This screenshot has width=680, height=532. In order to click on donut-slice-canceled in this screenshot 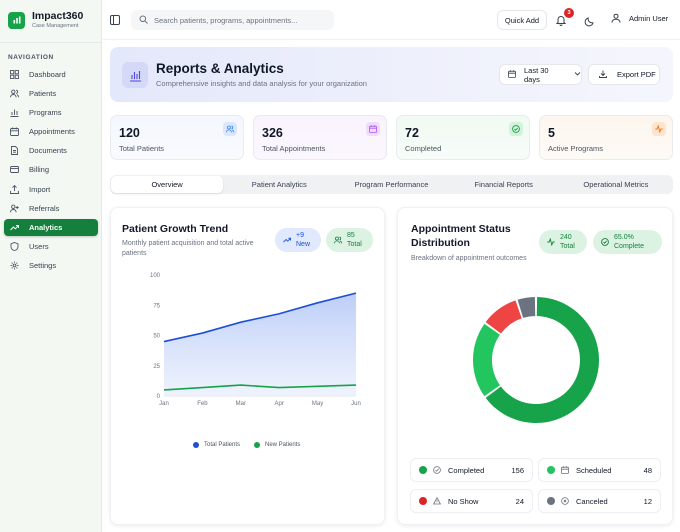, I will do `click(526, 307)`.